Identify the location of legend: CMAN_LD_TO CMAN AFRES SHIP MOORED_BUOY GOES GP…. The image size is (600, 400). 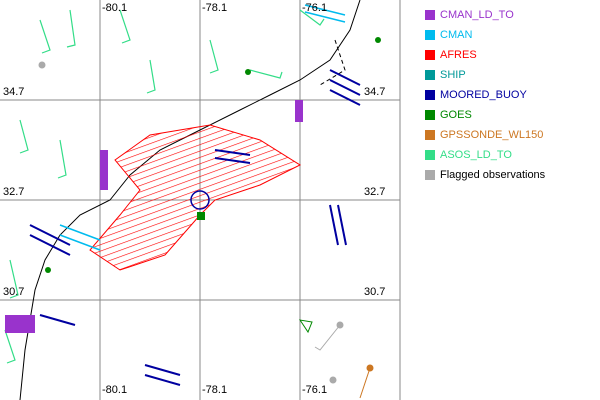
(485, 95).